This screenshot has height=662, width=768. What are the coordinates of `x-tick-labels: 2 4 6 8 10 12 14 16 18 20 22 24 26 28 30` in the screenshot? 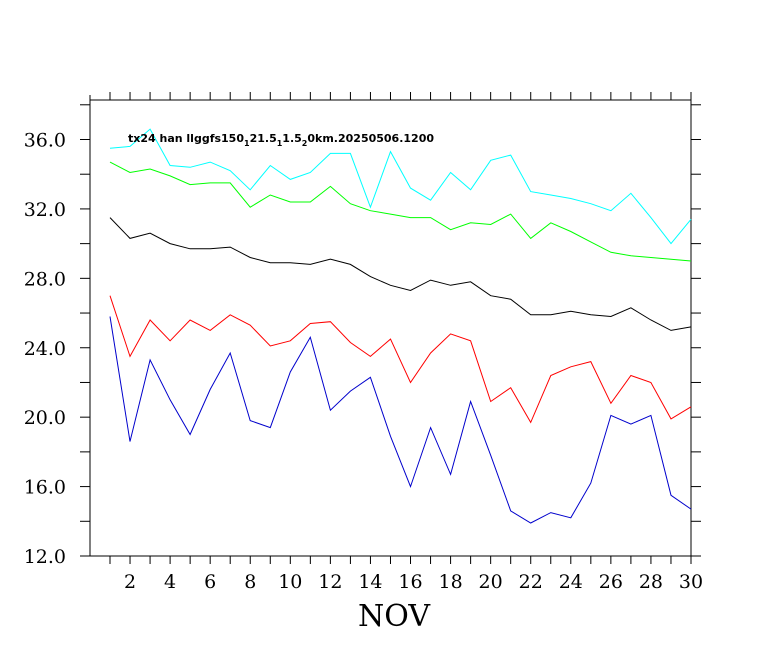 It's located at (413, 582).